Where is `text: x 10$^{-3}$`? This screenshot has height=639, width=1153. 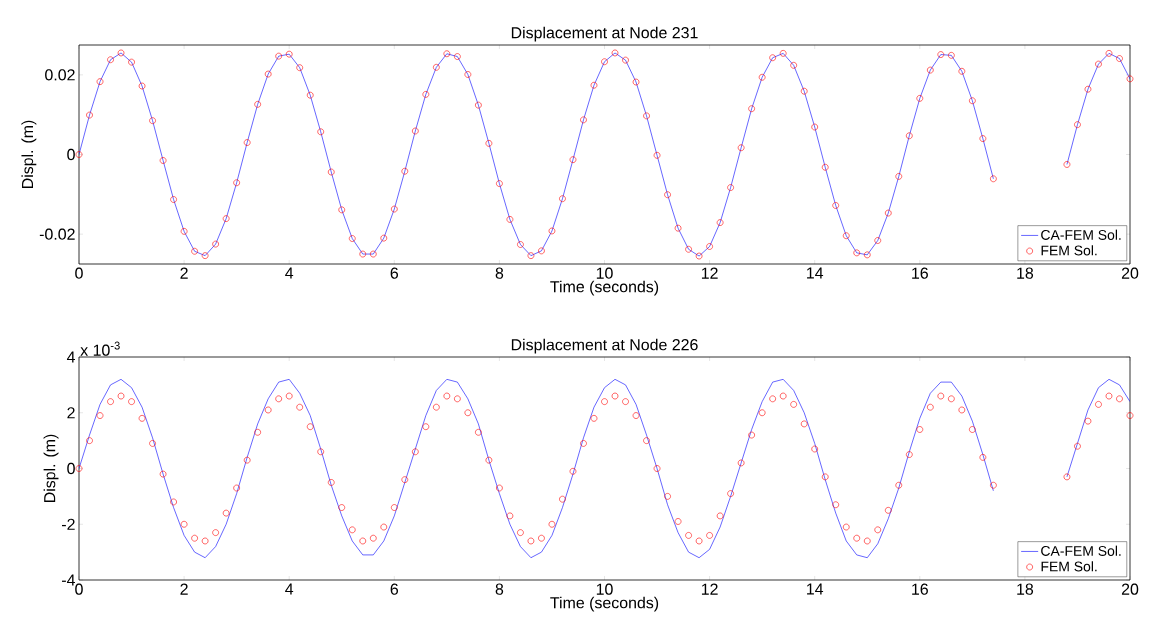 text: x 10$^{-3}$ is located at coordinates (100, 348).